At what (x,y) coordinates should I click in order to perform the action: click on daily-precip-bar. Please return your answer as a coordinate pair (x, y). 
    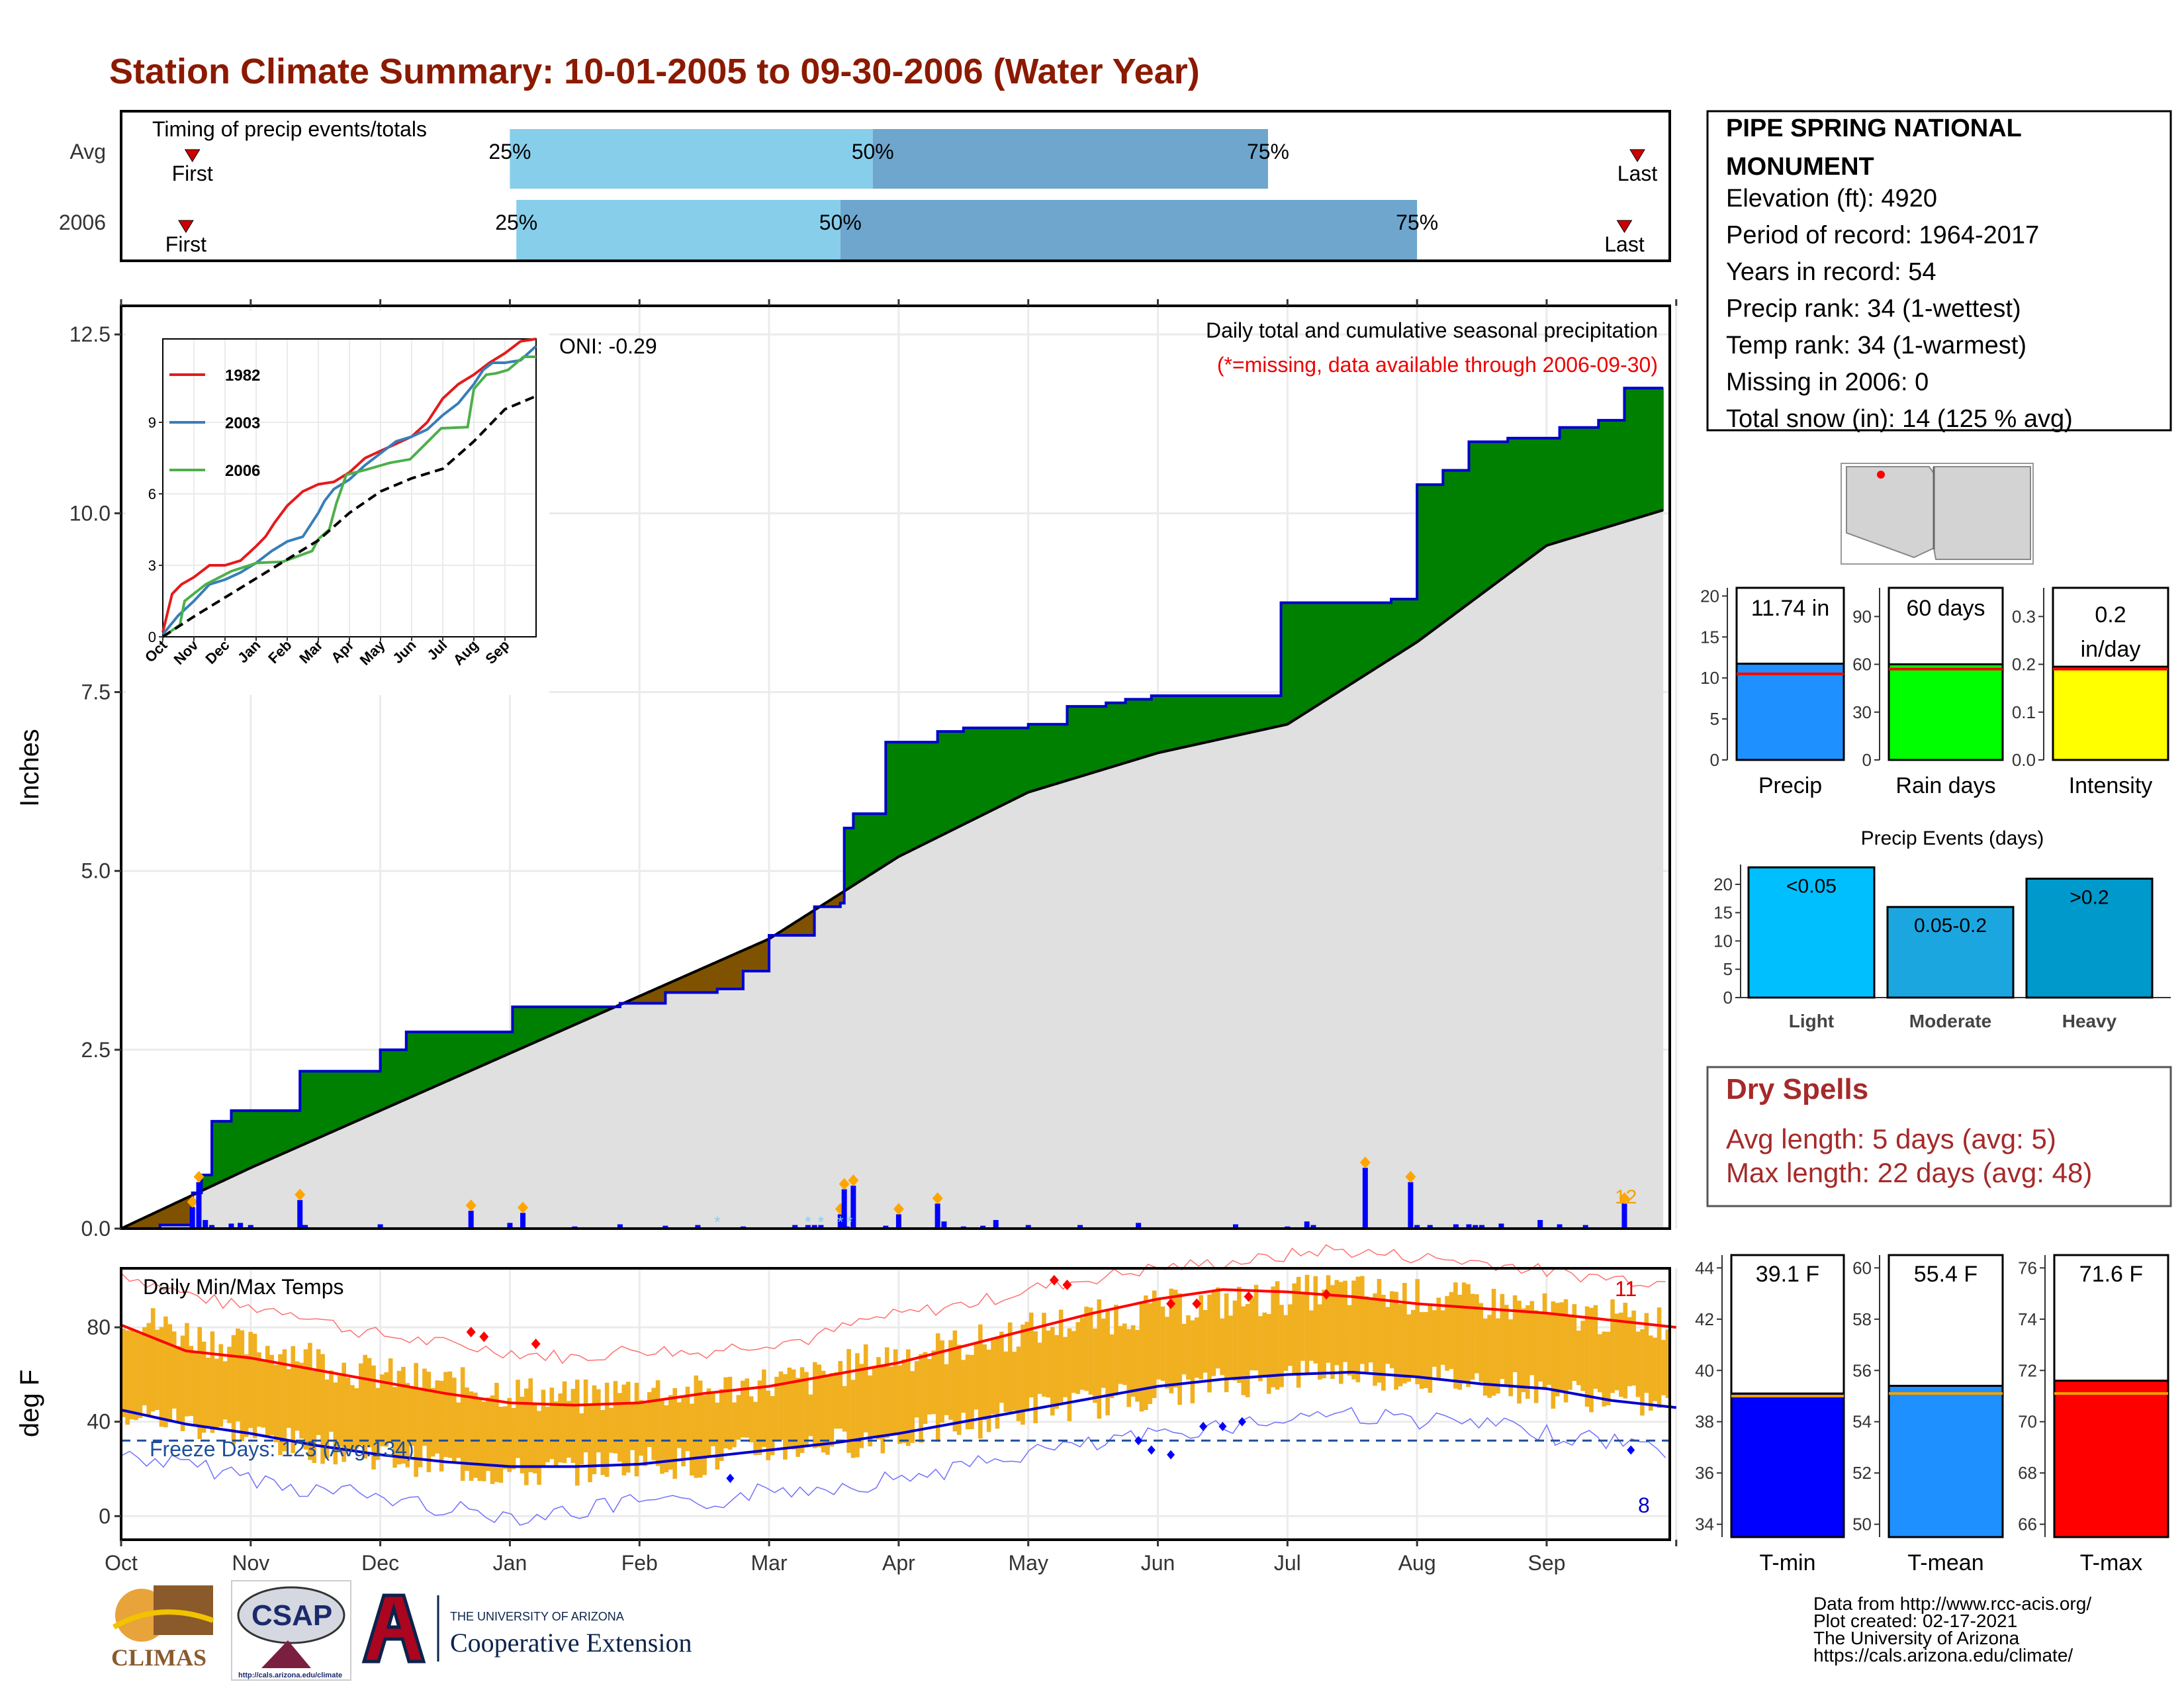
    Looking at the image, I should click on (1476, 1227).